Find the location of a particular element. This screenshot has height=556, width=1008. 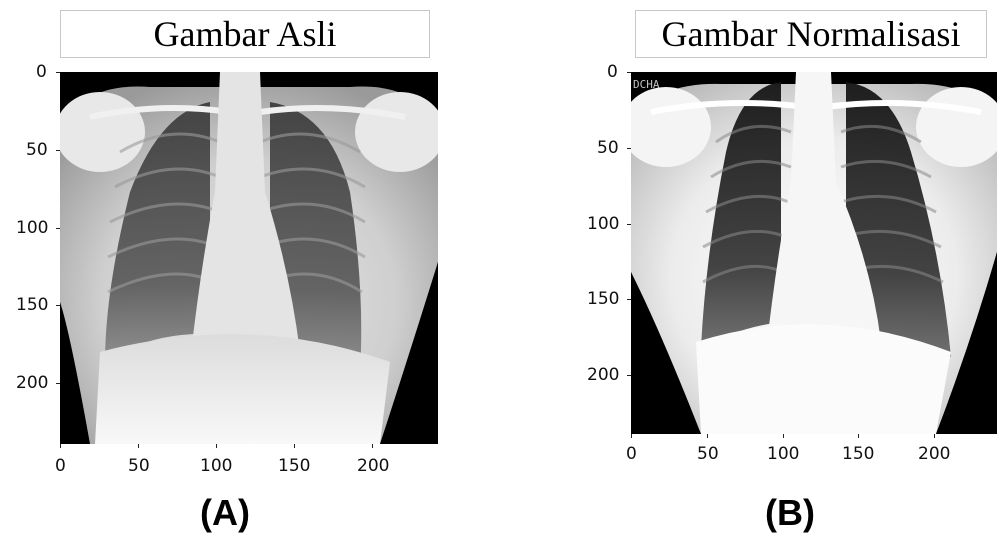

panel-a-label: (A) is located at coordinates (225, 512).